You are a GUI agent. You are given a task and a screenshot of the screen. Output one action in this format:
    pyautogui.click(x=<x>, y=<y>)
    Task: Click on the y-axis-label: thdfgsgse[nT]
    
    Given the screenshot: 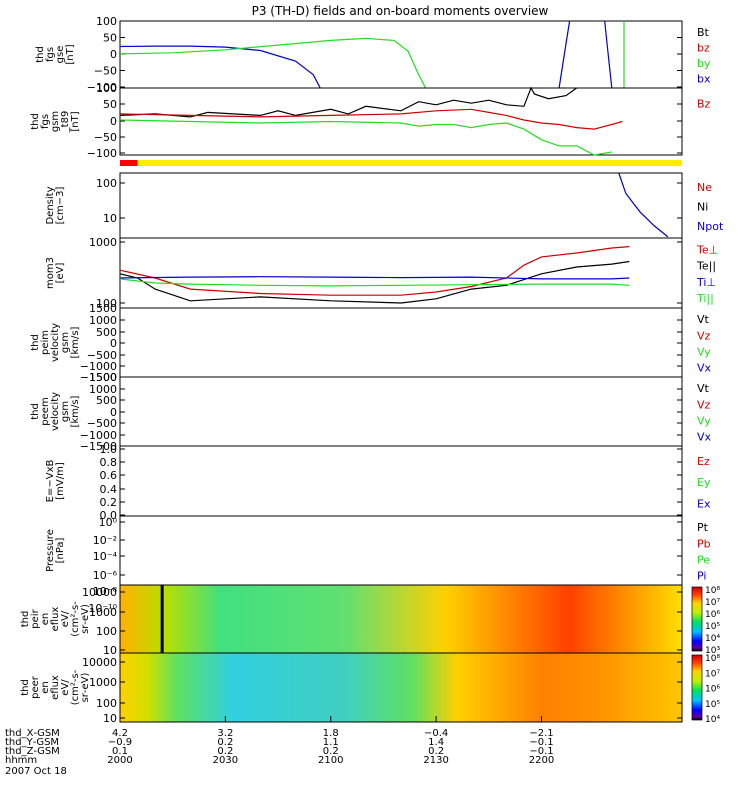 What is the action you would take?
    pyautogui.click(x=55, y=54)
    